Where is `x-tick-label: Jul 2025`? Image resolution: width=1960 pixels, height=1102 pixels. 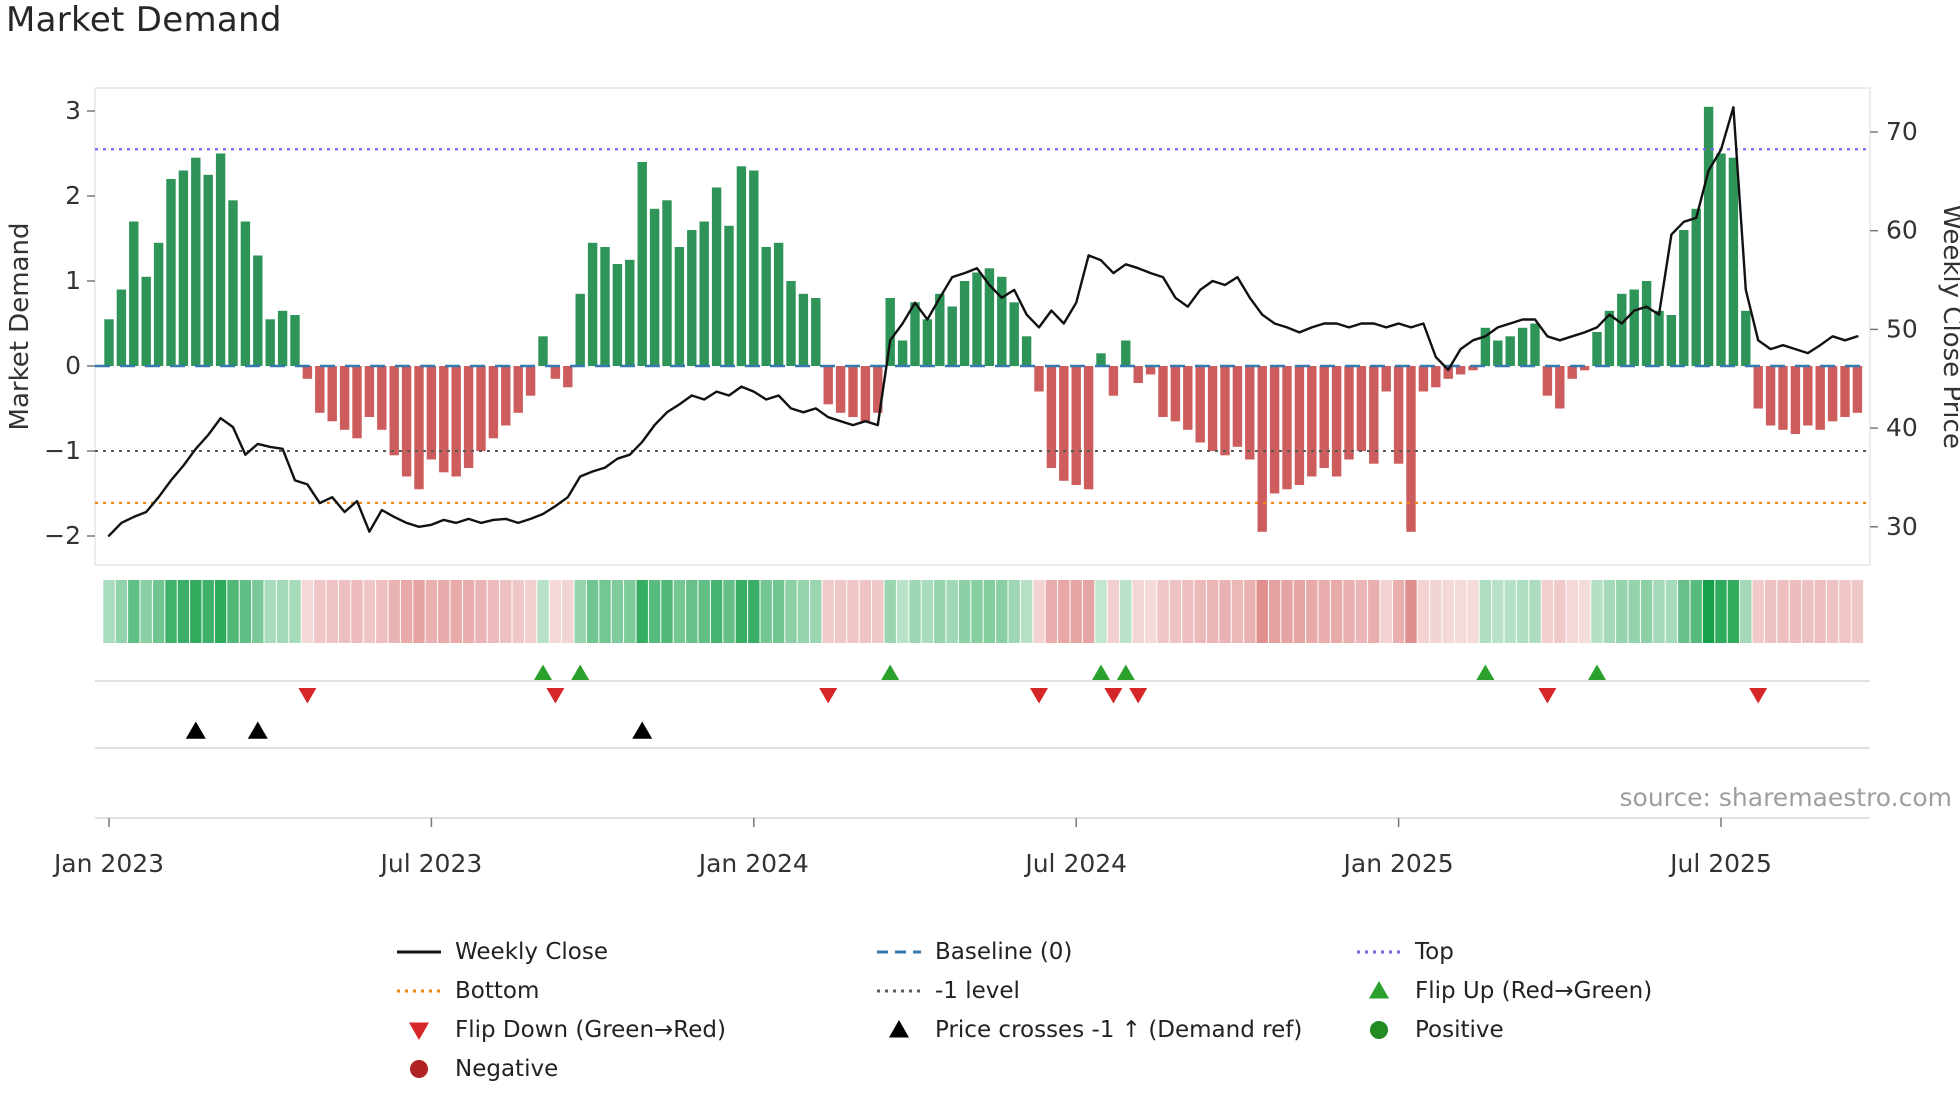
x-tick-label: Jul 2025 is located at coordinates (1720, 863).